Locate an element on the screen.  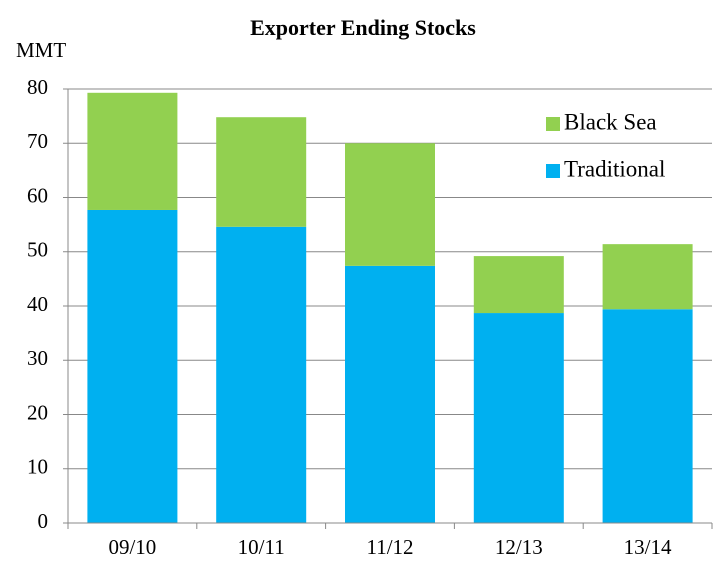
legend-label: Traditional is located at coordinates (614, 168).